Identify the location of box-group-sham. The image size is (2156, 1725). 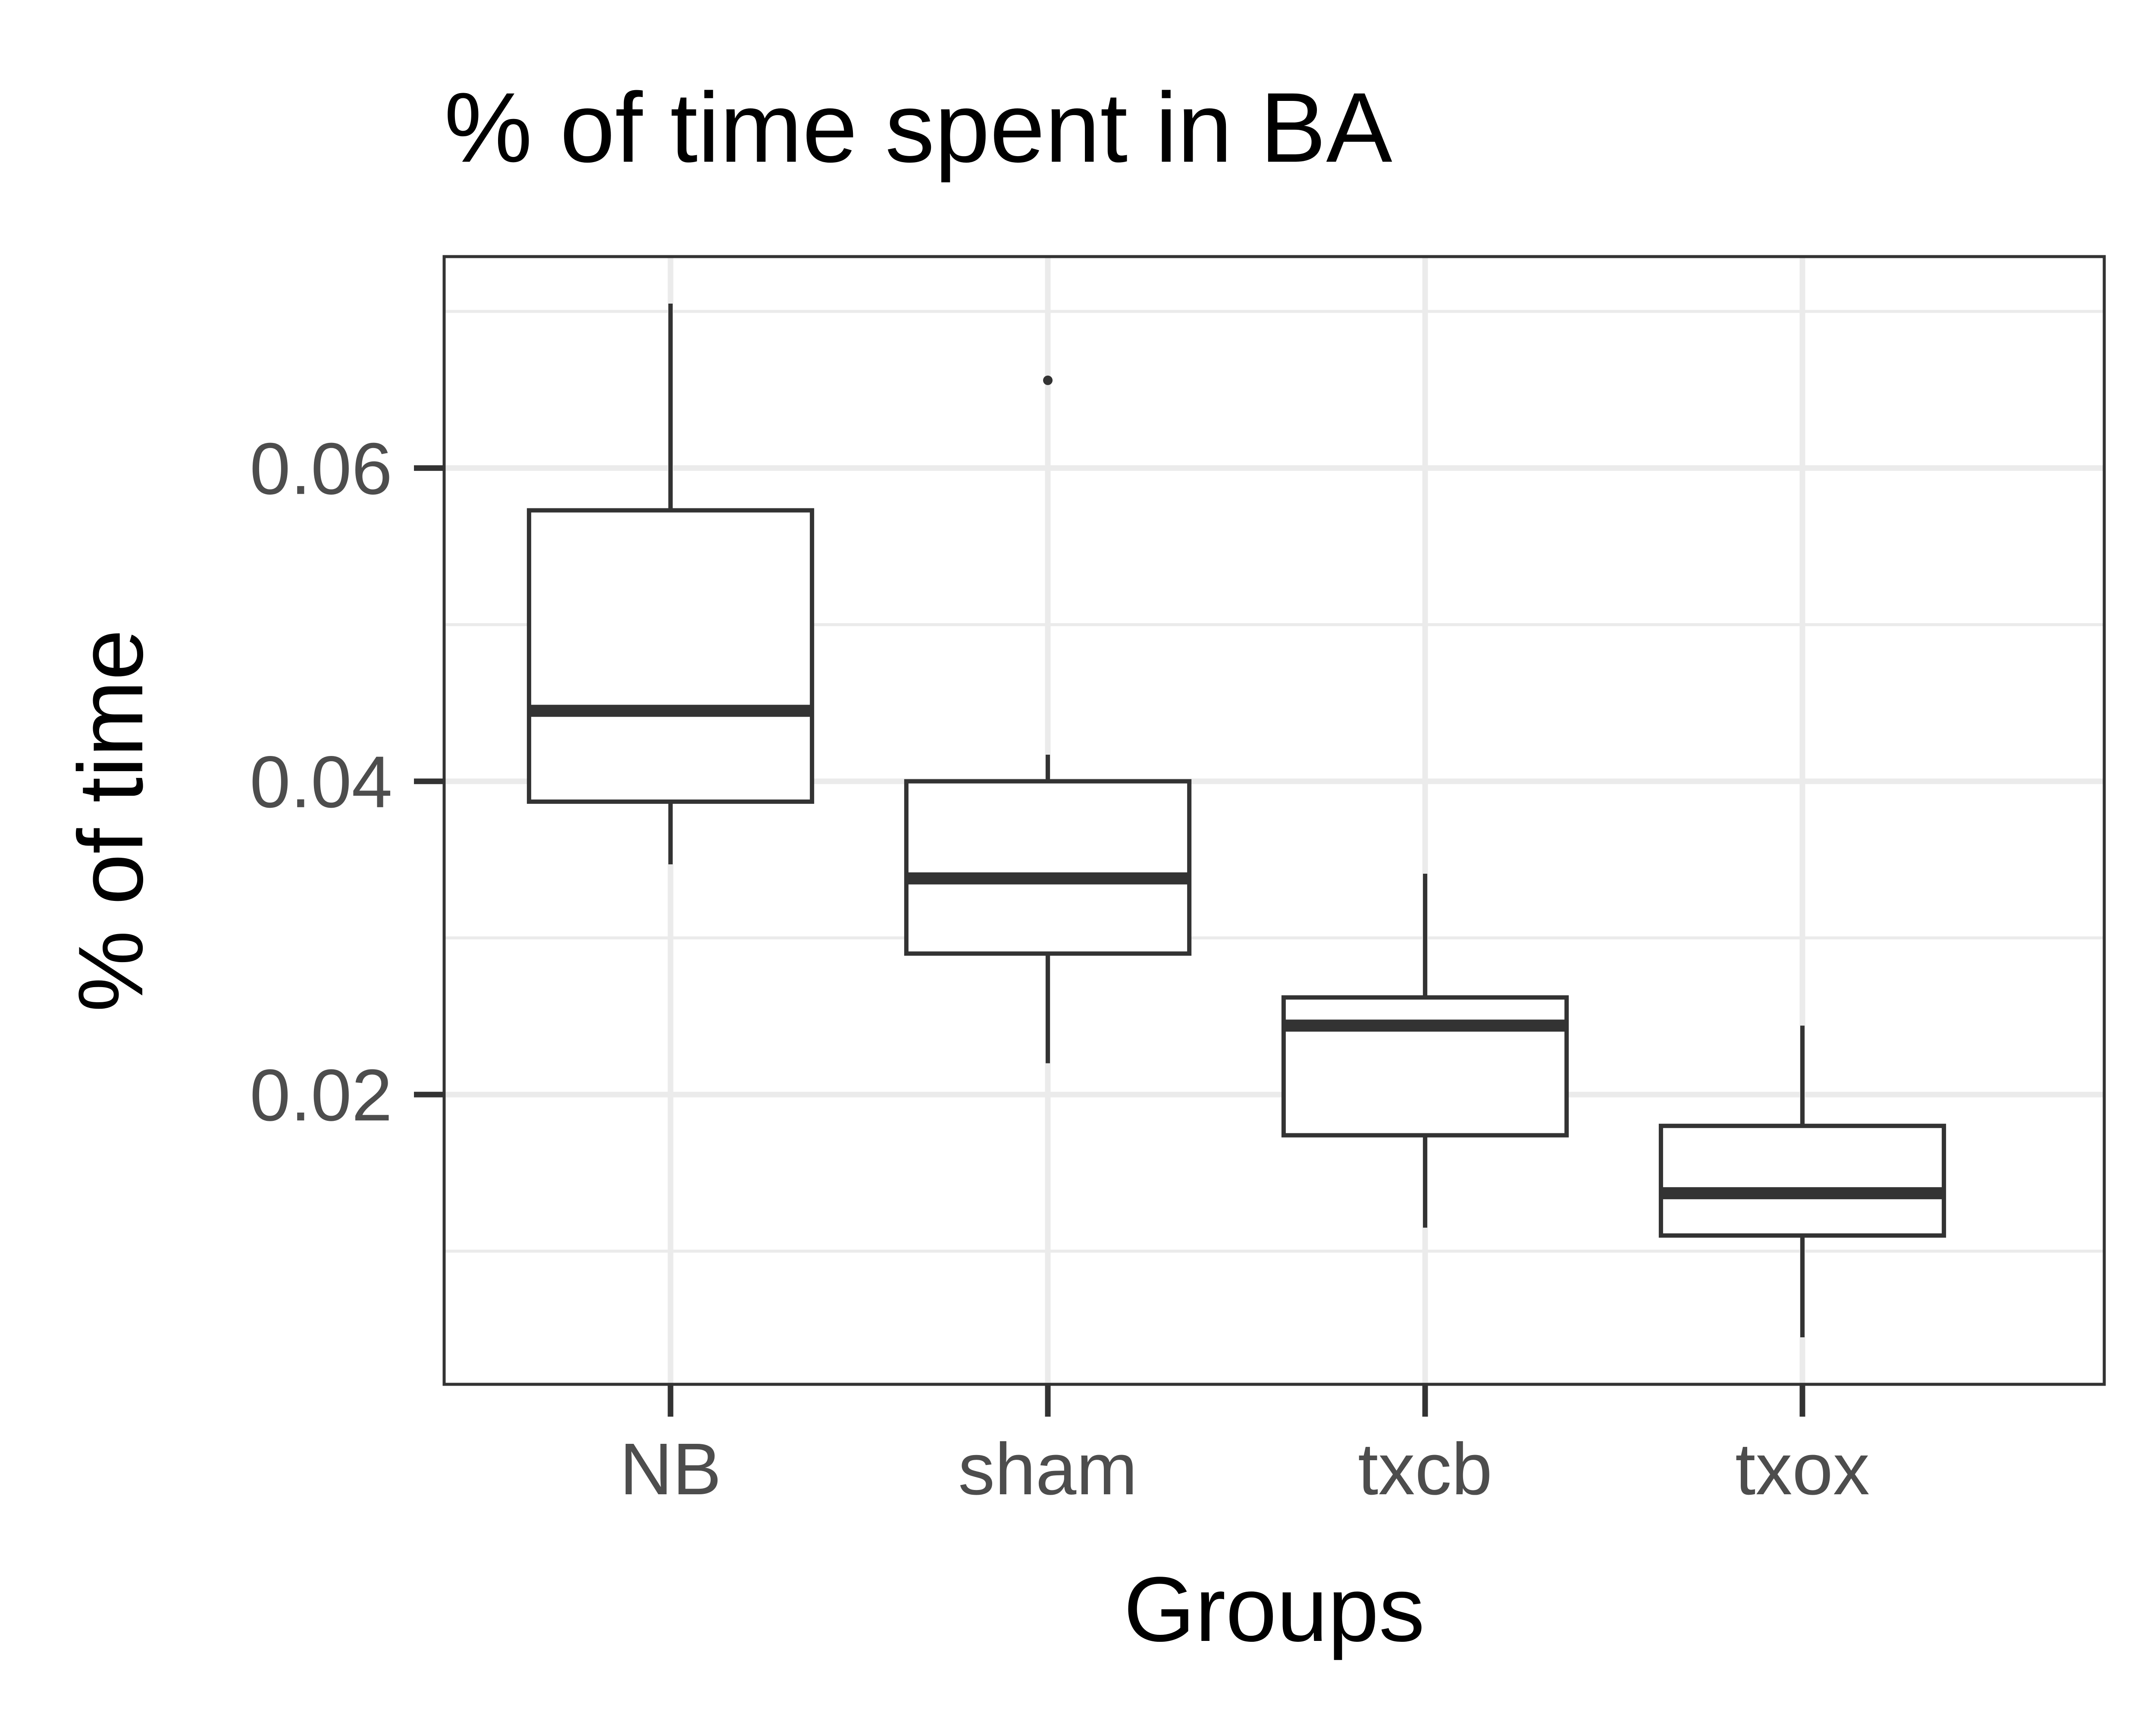
(1048, 719).